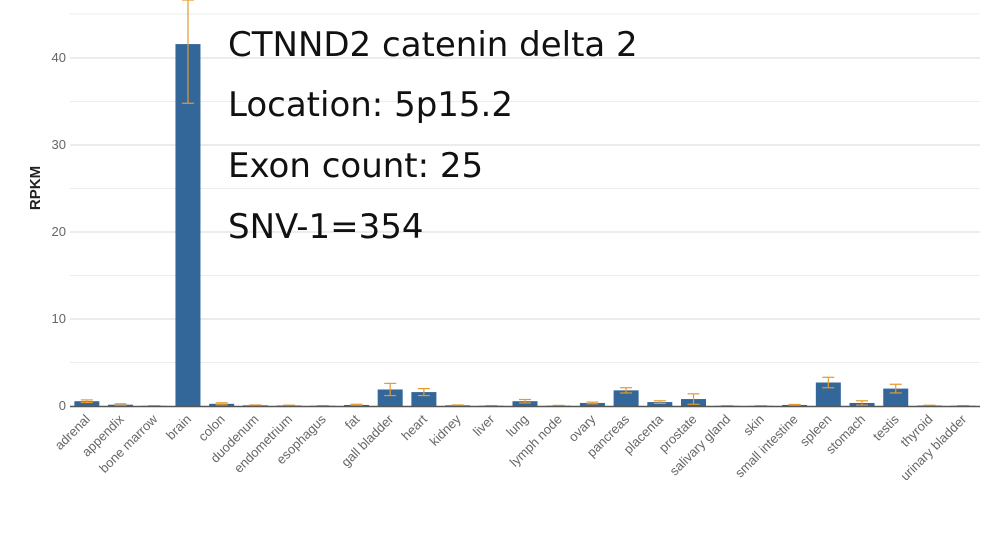 This screenshot has height=543, width=982. Describe the element at coordinates (187, 52) in the screenshot. I see `error-bar-brain` at that location.